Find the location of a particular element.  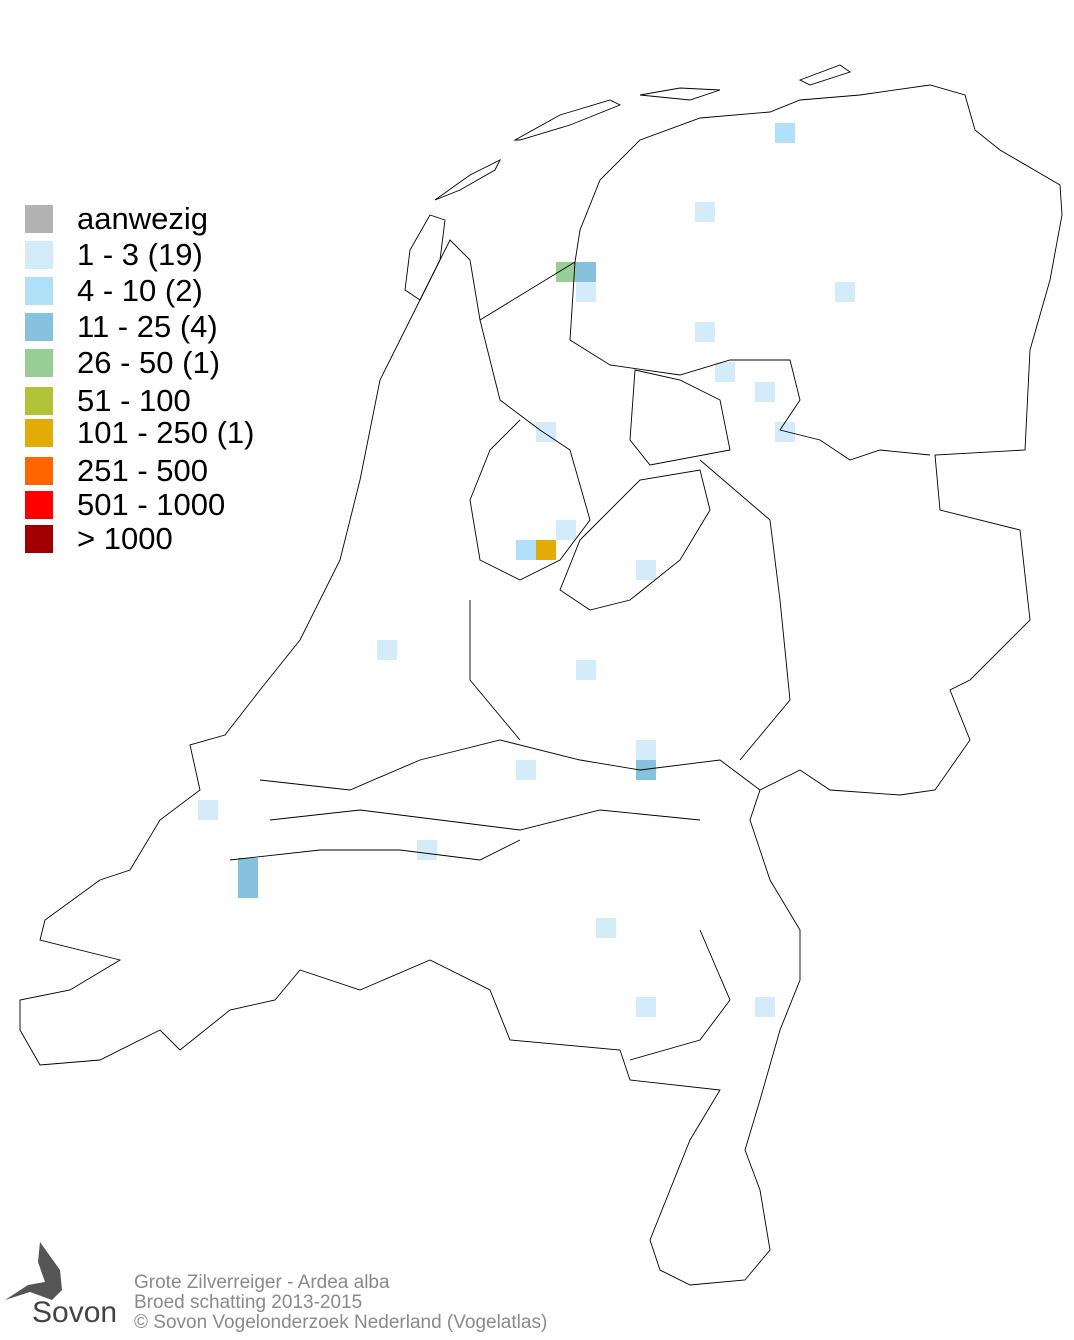

legend-label: 4 - 10 (2) is located at coordinates (140, 290).